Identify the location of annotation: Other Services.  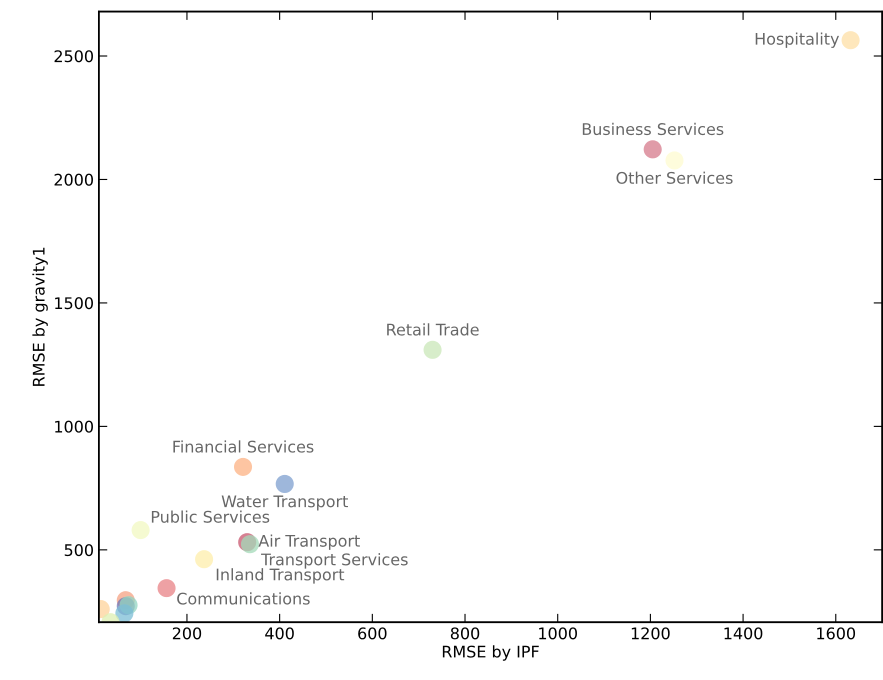
(674, 178).